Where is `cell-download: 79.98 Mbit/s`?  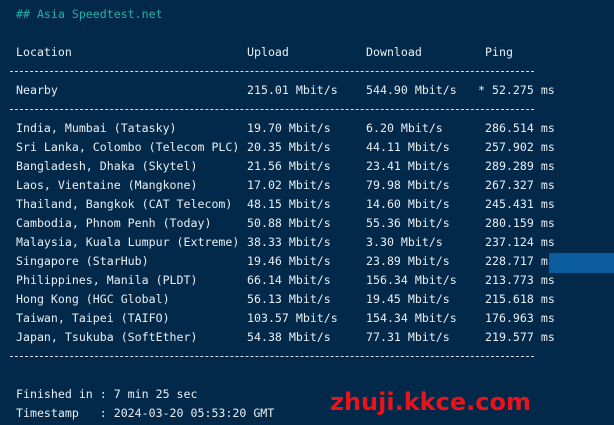
cell-download: 79.98 Mbit/s is located at coordinates (408, 185).